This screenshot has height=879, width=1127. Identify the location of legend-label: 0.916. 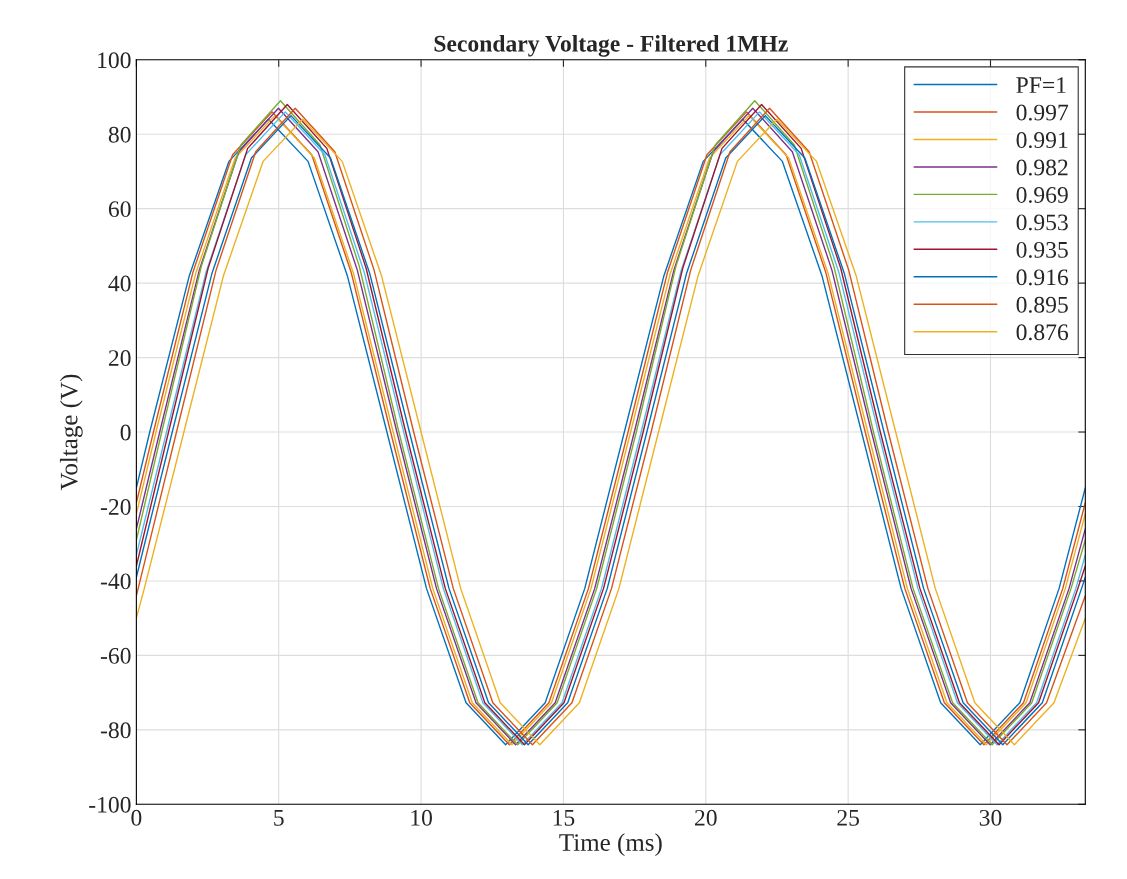
(1042, 277).